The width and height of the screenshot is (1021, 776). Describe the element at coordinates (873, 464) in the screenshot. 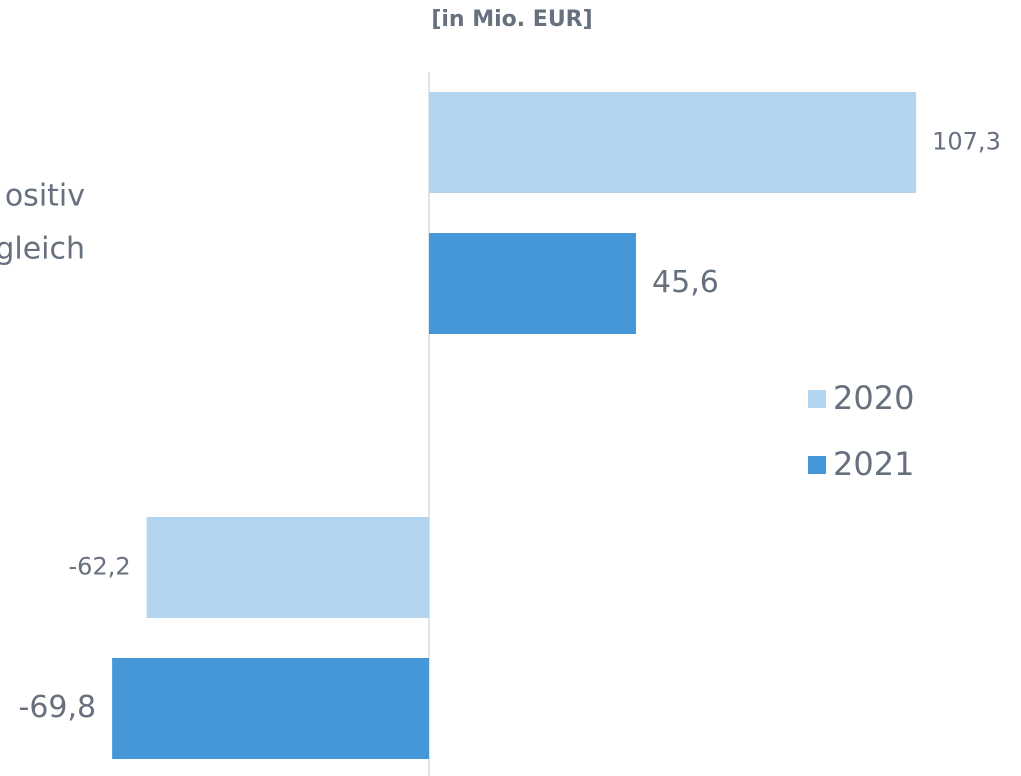

I see `legend-label: 2021` at that location.